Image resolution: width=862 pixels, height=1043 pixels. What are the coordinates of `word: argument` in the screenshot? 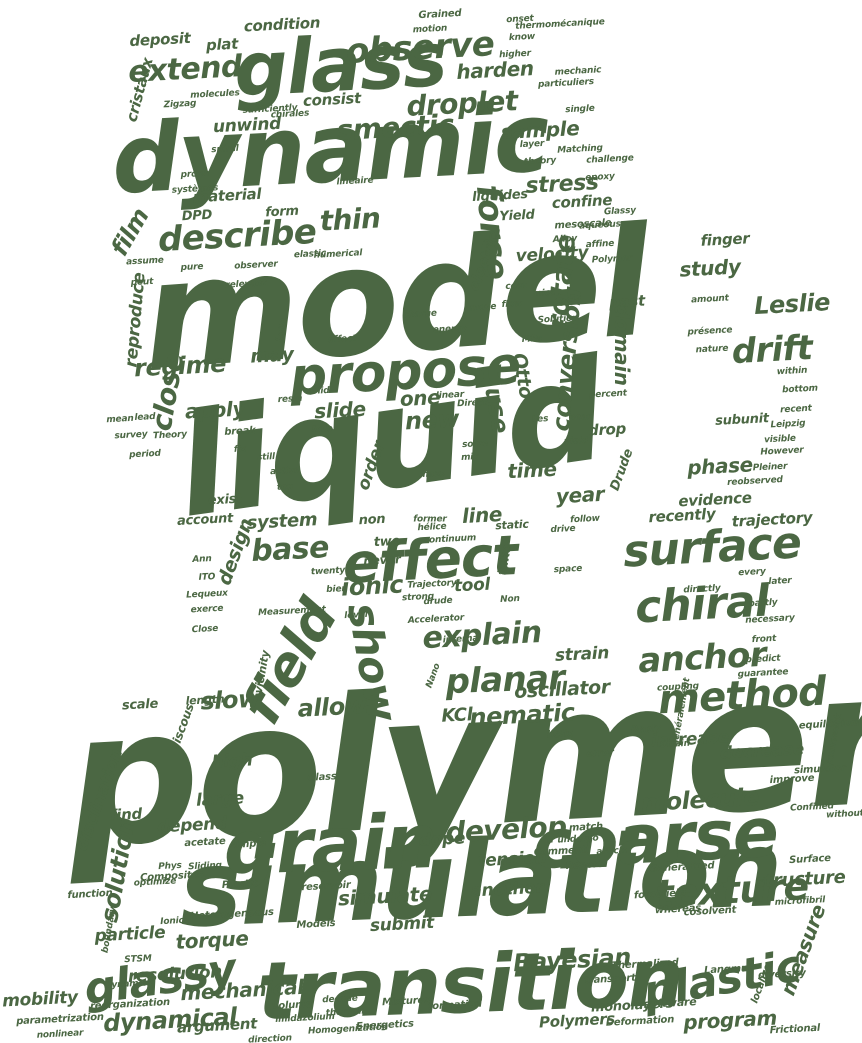 It's located at (217, 1025).